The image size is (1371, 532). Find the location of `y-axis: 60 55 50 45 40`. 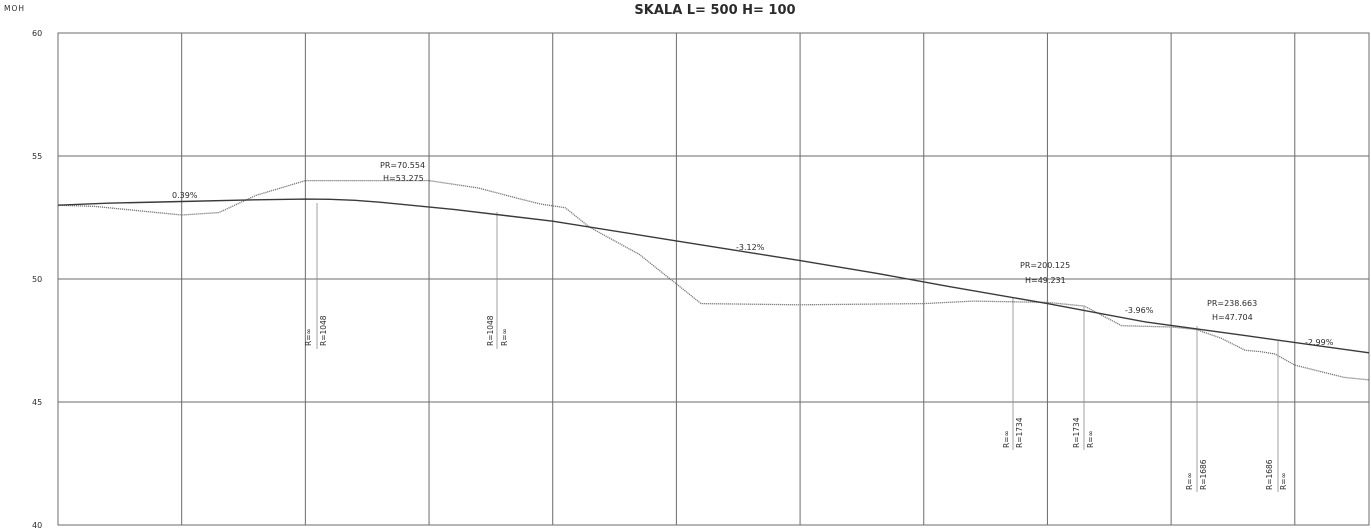

y-axis: 60 55 50 45 40 is located at coordinates (37, 279).